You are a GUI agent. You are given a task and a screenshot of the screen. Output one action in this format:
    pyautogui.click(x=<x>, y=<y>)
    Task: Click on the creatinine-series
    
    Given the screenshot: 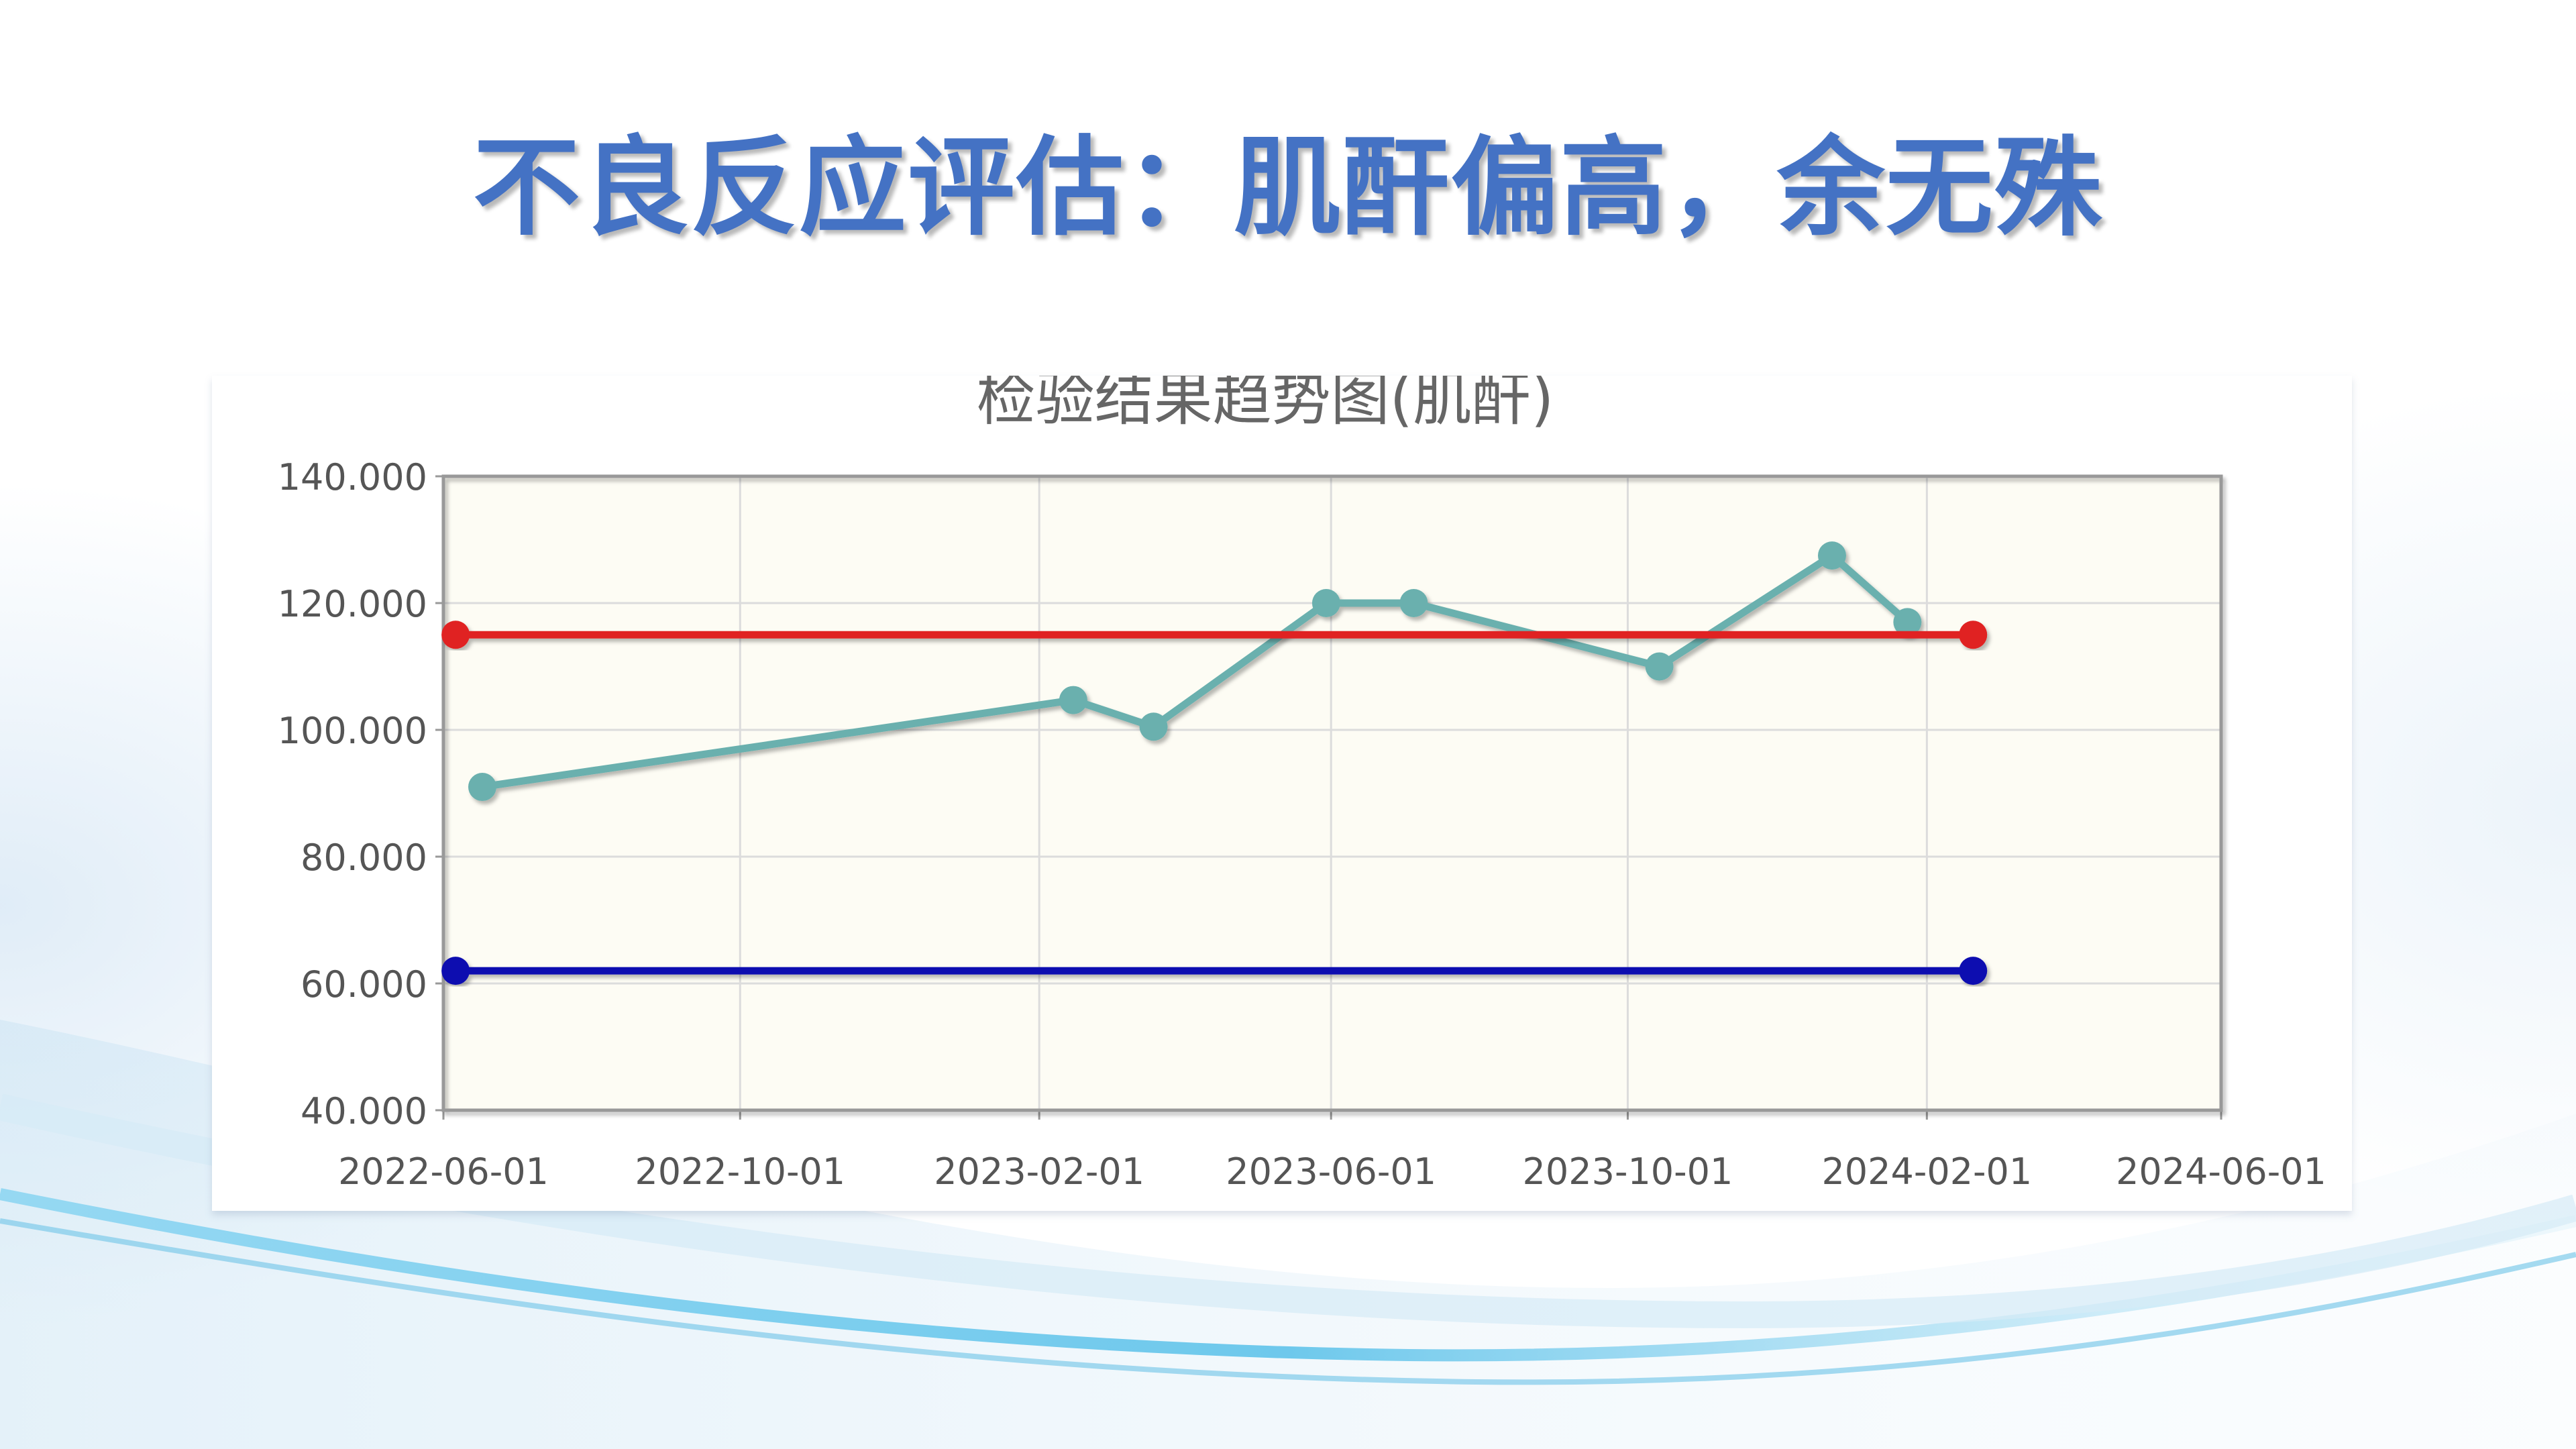 What is the action you would take?
    pyautogui.click(x=1195, y=671)
    